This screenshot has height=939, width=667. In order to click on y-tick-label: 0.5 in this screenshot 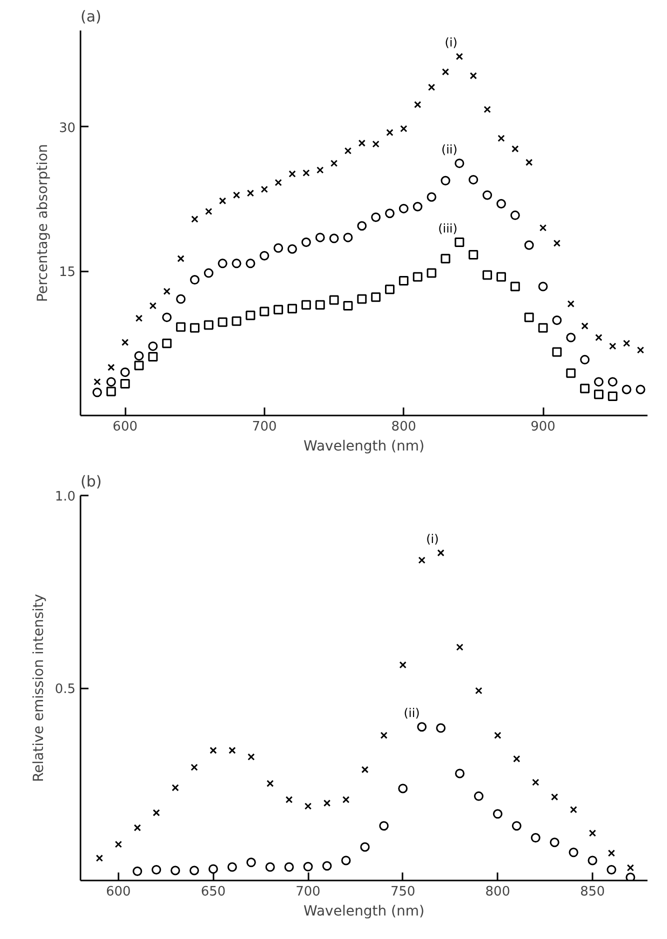, I will do `click(65, 689)`.